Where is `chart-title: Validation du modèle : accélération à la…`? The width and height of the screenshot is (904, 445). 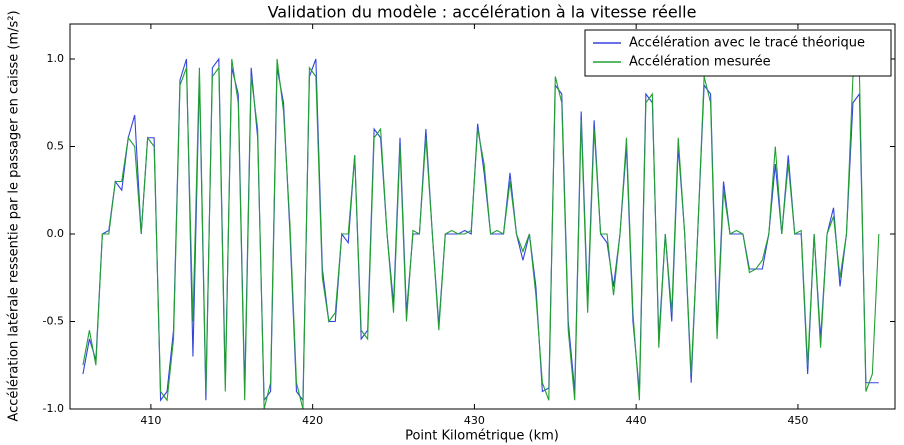
chart-title: Validation du modèle : accélération à la… is located at coordinates (482, 12).